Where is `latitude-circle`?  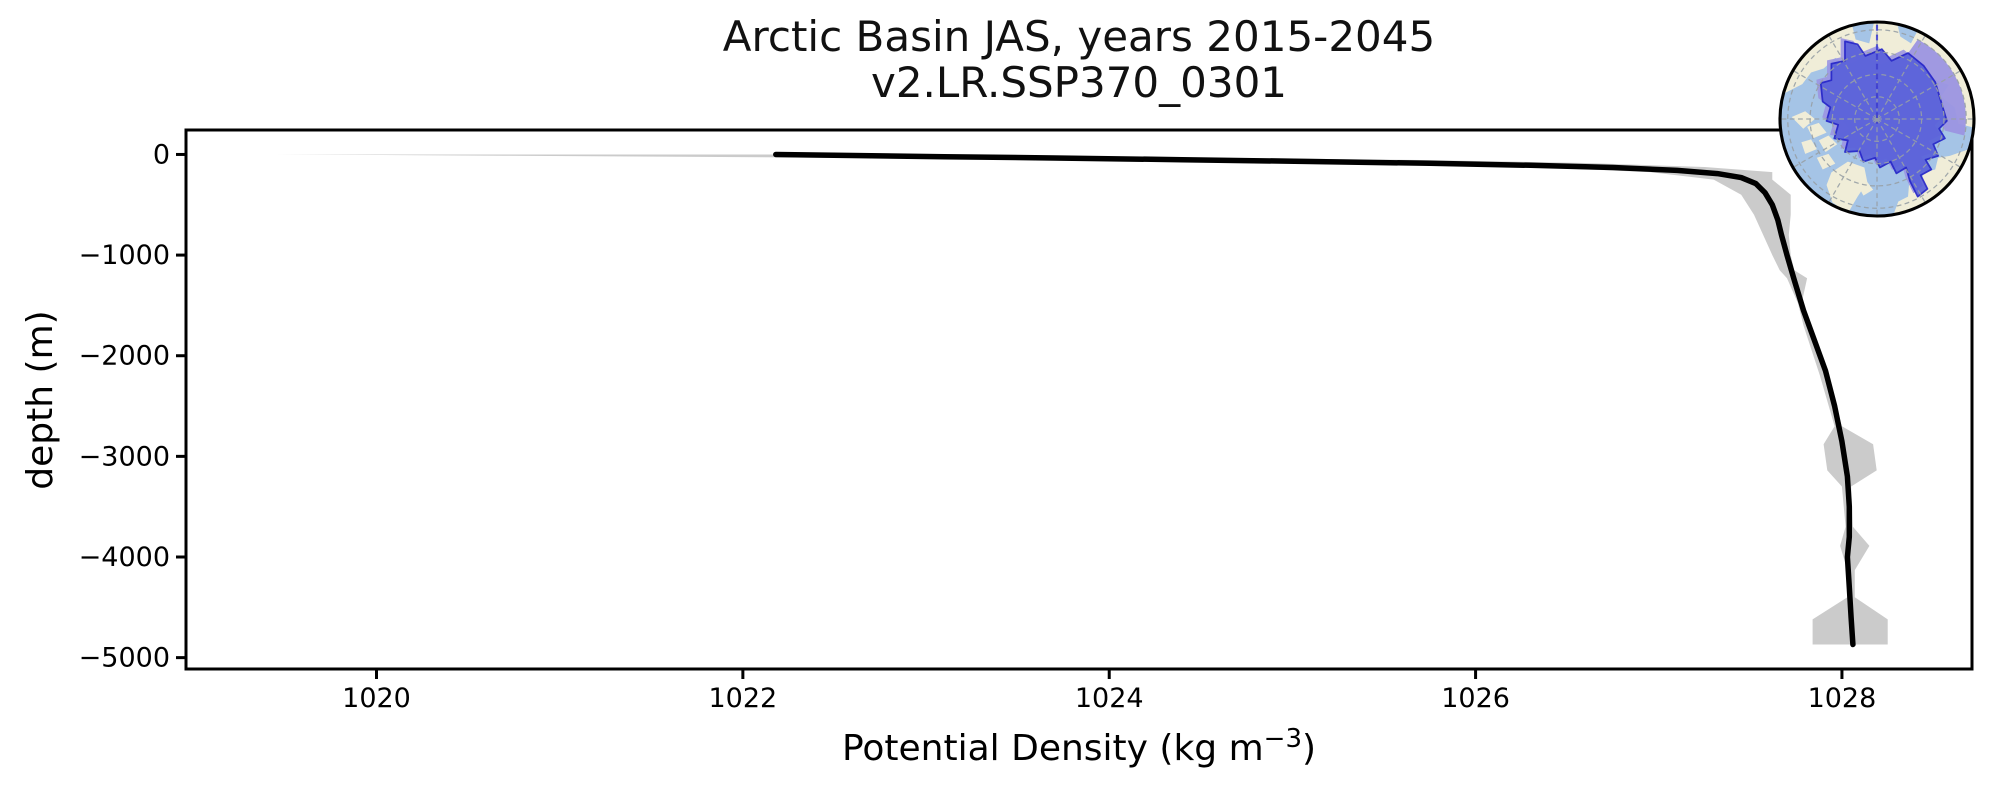
latitude-circle is located at coordinates (1877, 119).